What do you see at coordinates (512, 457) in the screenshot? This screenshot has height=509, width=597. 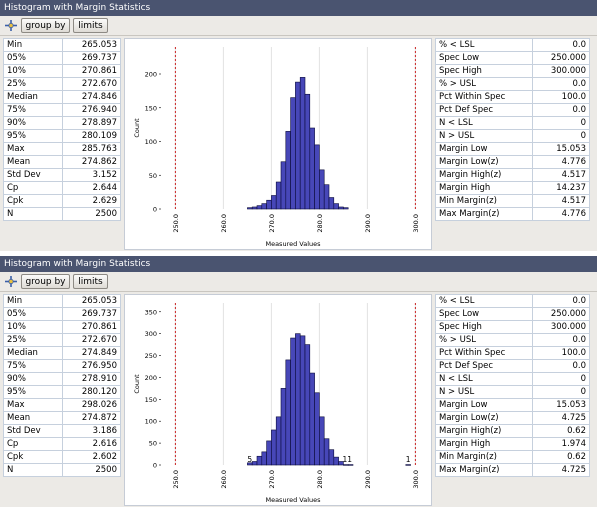 I see `spec-row: Min Margin(z) 0.62` at bounding box center [512, 457].